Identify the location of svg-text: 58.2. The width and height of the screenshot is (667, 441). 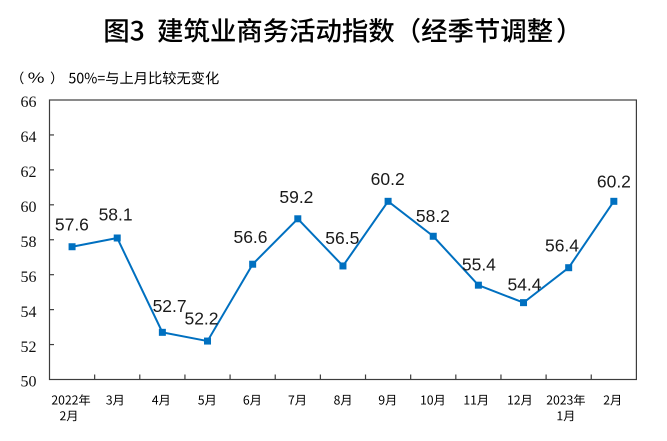
(433, 216).